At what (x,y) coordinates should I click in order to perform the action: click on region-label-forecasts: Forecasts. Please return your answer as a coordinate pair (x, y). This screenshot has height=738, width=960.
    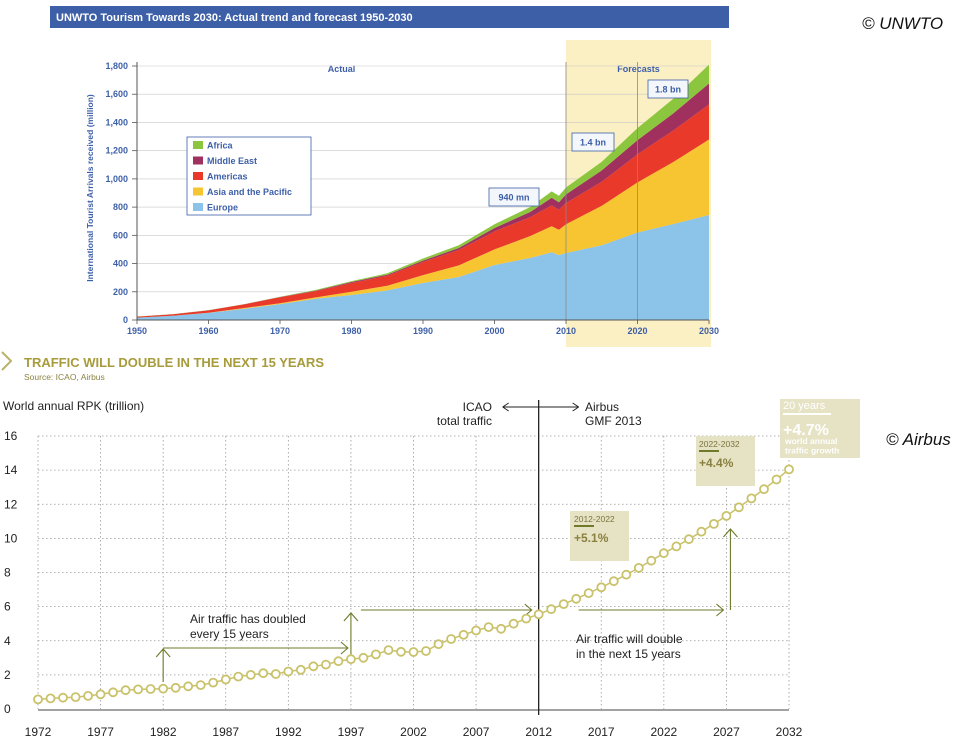
    Looking at the image, I should click on (638, 69).